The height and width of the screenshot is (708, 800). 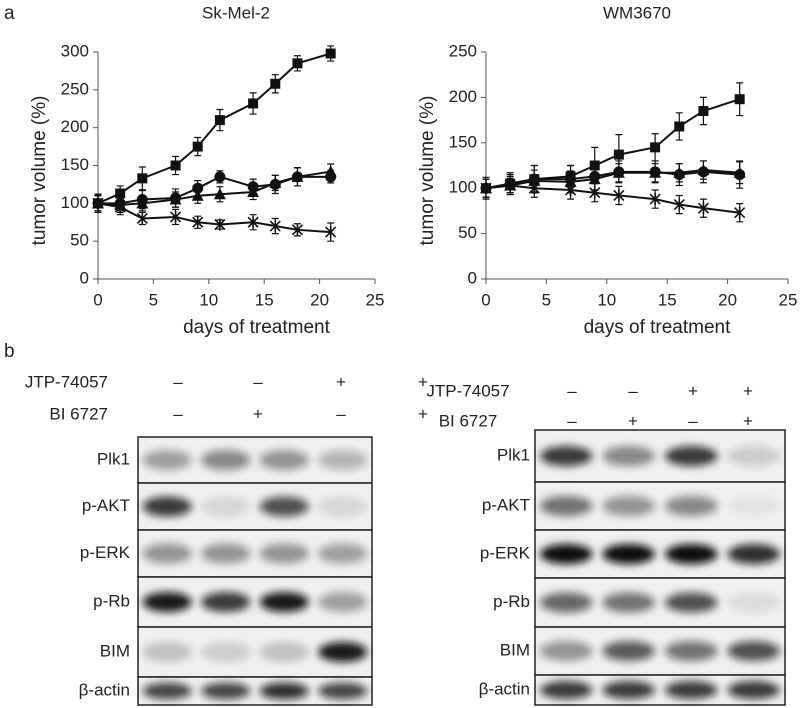 What do you see at coordinates (104, 689) in the screenshot?
I see `row-label: β-actin` at bounding box center [104, 689].